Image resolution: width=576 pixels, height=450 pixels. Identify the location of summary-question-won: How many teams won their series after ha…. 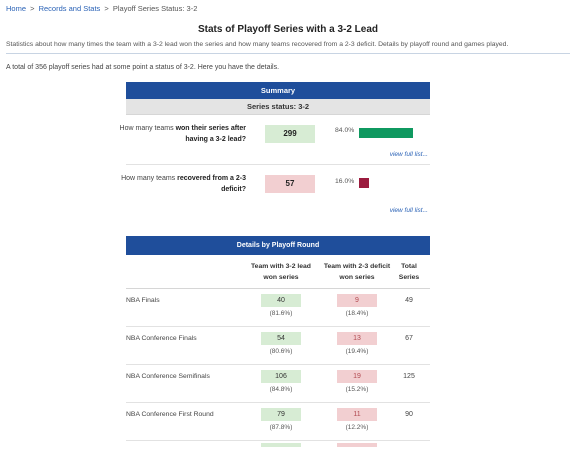
(176, 134).